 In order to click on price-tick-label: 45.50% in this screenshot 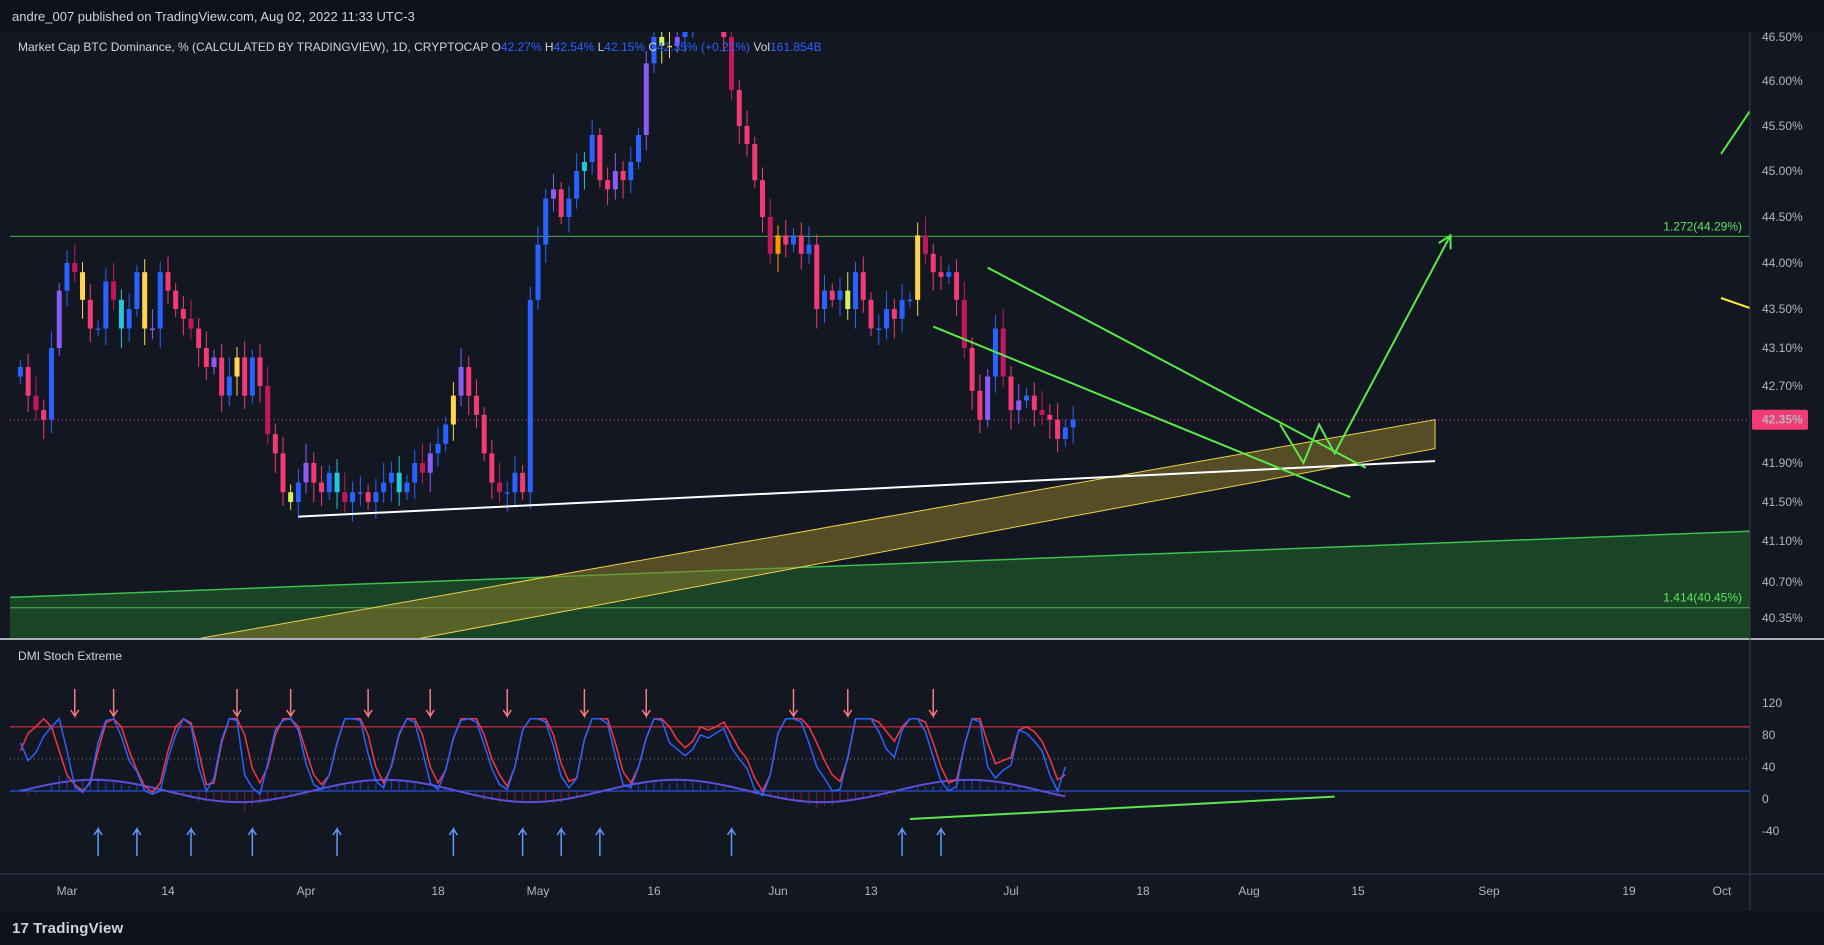, I will do `click(1782, 126)`.